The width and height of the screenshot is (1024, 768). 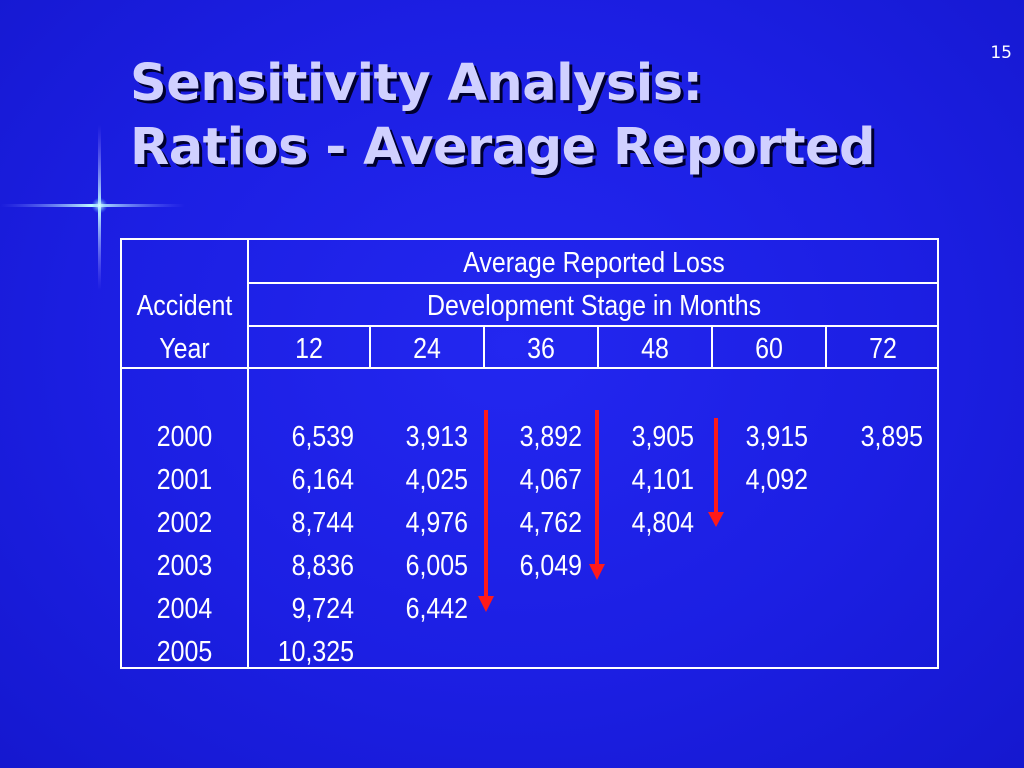 I want to click on header-development-stage: Development Stage in Months, so click(x=594, y=306).